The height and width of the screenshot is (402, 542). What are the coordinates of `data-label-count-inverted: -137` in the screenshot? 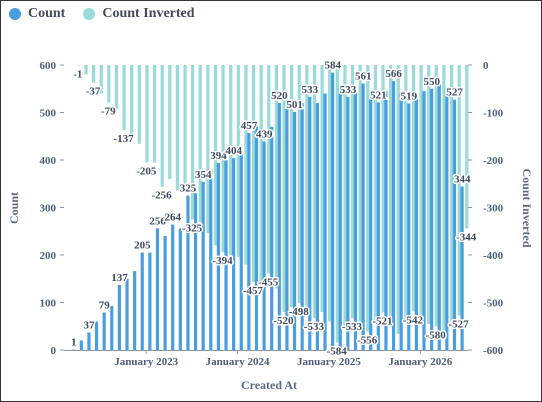 It's located at (123, 139).